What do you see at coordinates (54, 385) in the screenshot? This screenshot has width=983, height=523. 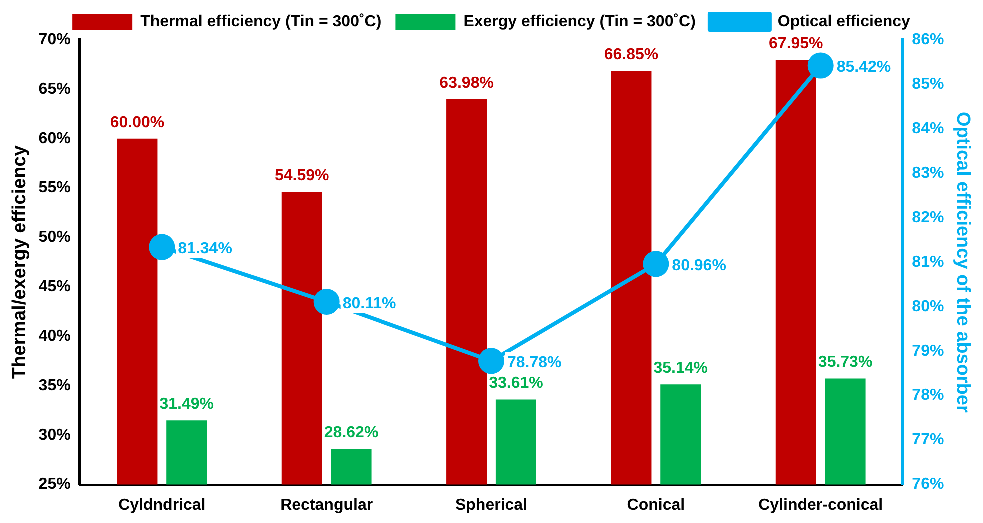 I see `y-tick-label: 35%` at bounding box center [54, 385].